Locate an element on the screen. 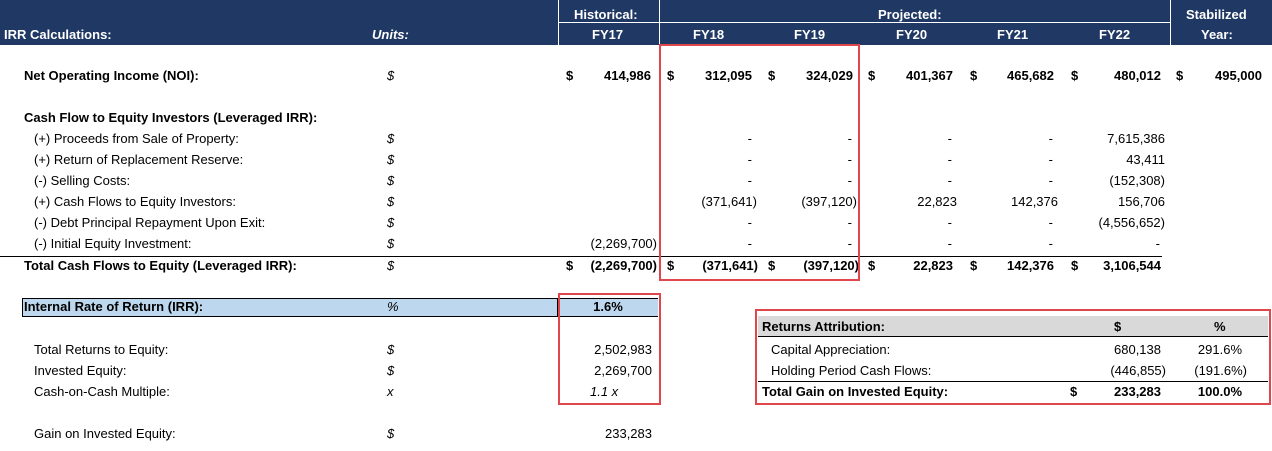 Image resolution: width=1272 pixels, height=451 pixels. invested-equity-unit: $ is located at coordinates (391, 370).